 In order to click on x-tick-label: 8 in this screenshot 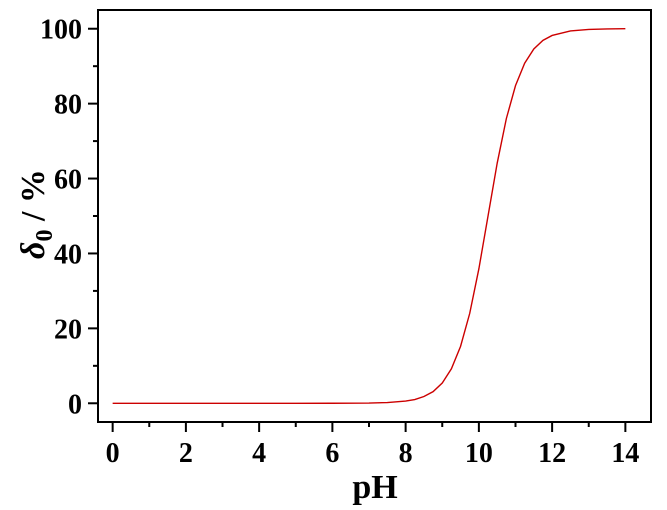, I will do `click(406, 453)`.